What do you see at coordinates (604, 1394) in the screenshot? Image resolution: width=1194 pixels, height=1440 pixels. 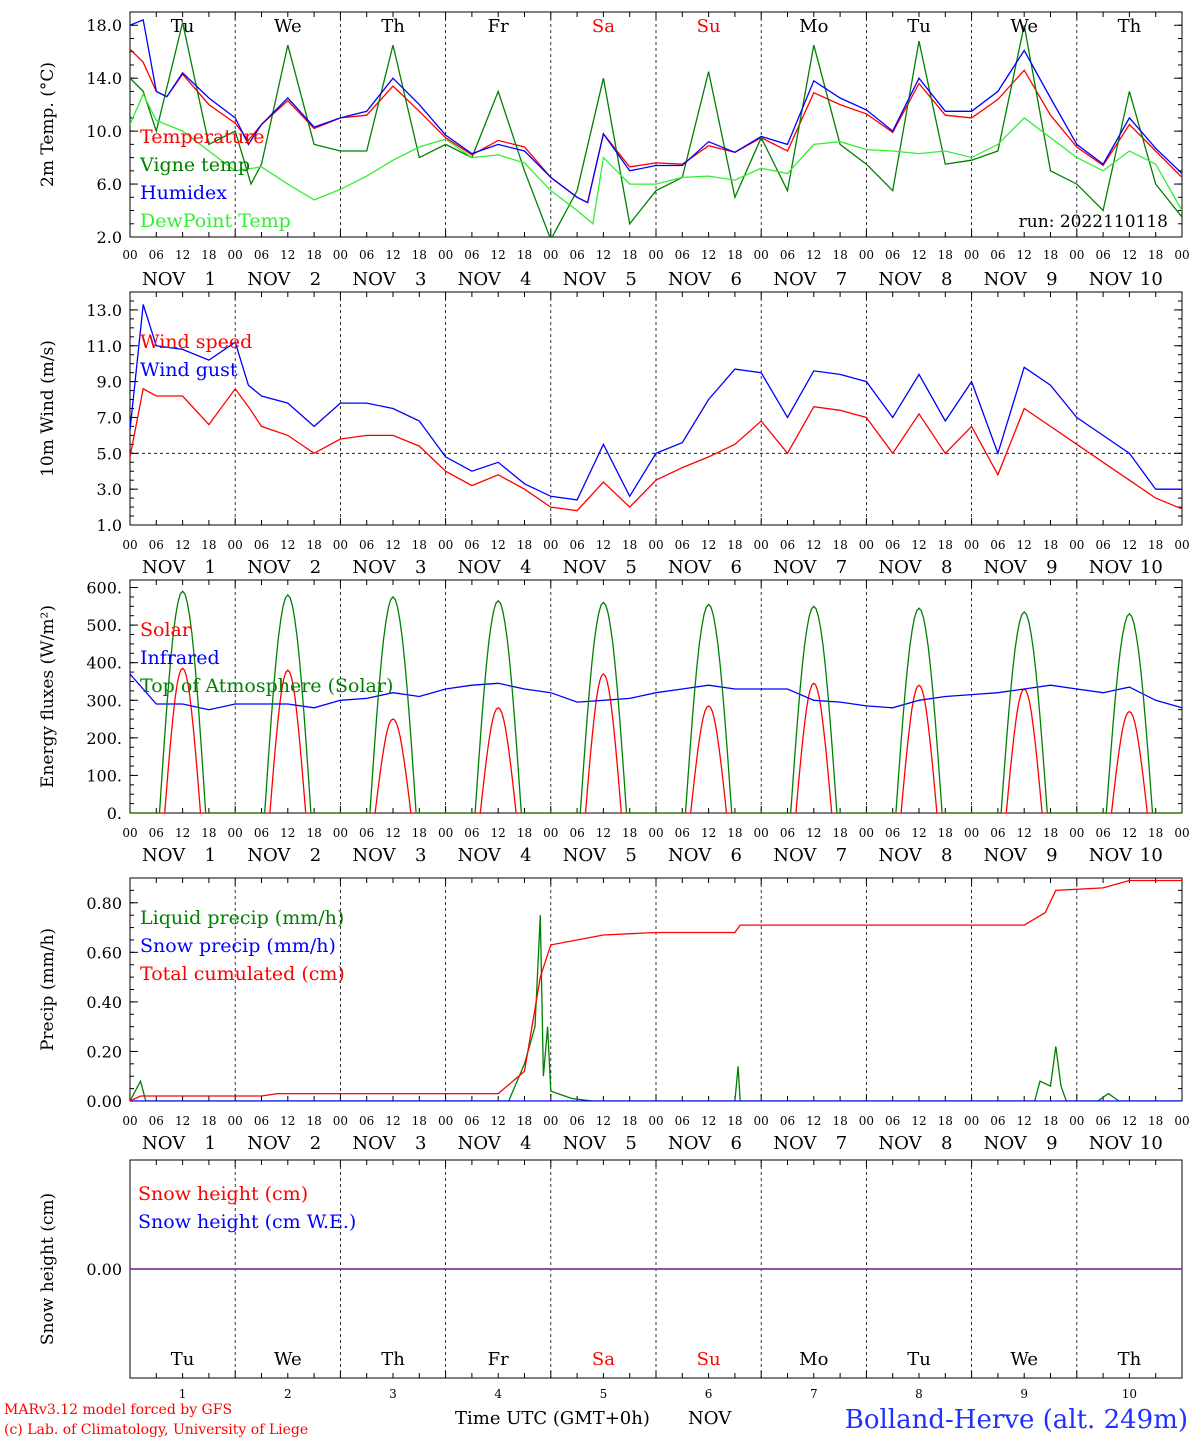 I see `day-number-label: 5` at bounding box center [604, 1394].